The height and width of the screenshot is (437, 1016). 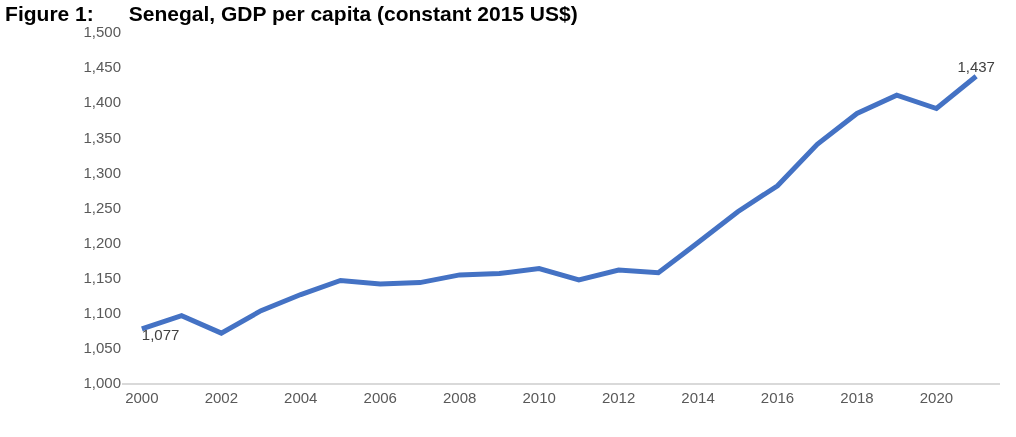 What do you see at coordinates (102, 242) in the screenshot?
I see `y-tick-label: 1,200` at bounding box center [102, 242].